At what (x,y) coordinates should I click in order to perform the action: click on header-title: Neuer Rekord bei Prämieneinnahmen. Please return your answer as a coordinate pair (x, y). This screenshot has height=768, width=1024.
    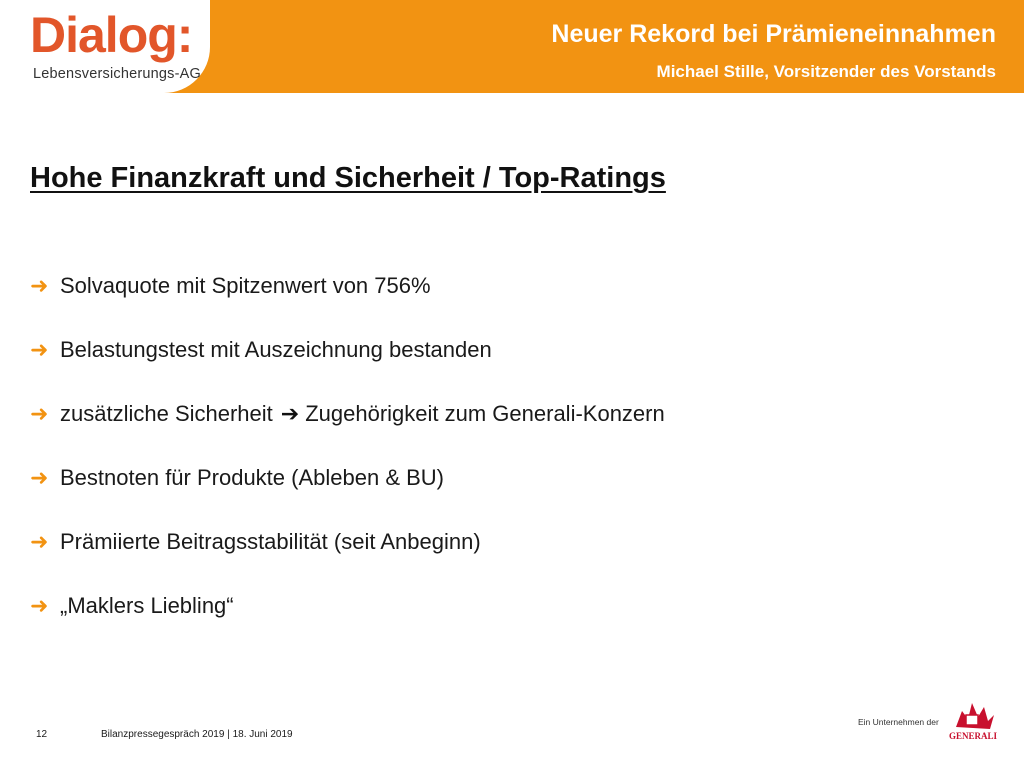
    Looking at the image, I should click on (773, 34).